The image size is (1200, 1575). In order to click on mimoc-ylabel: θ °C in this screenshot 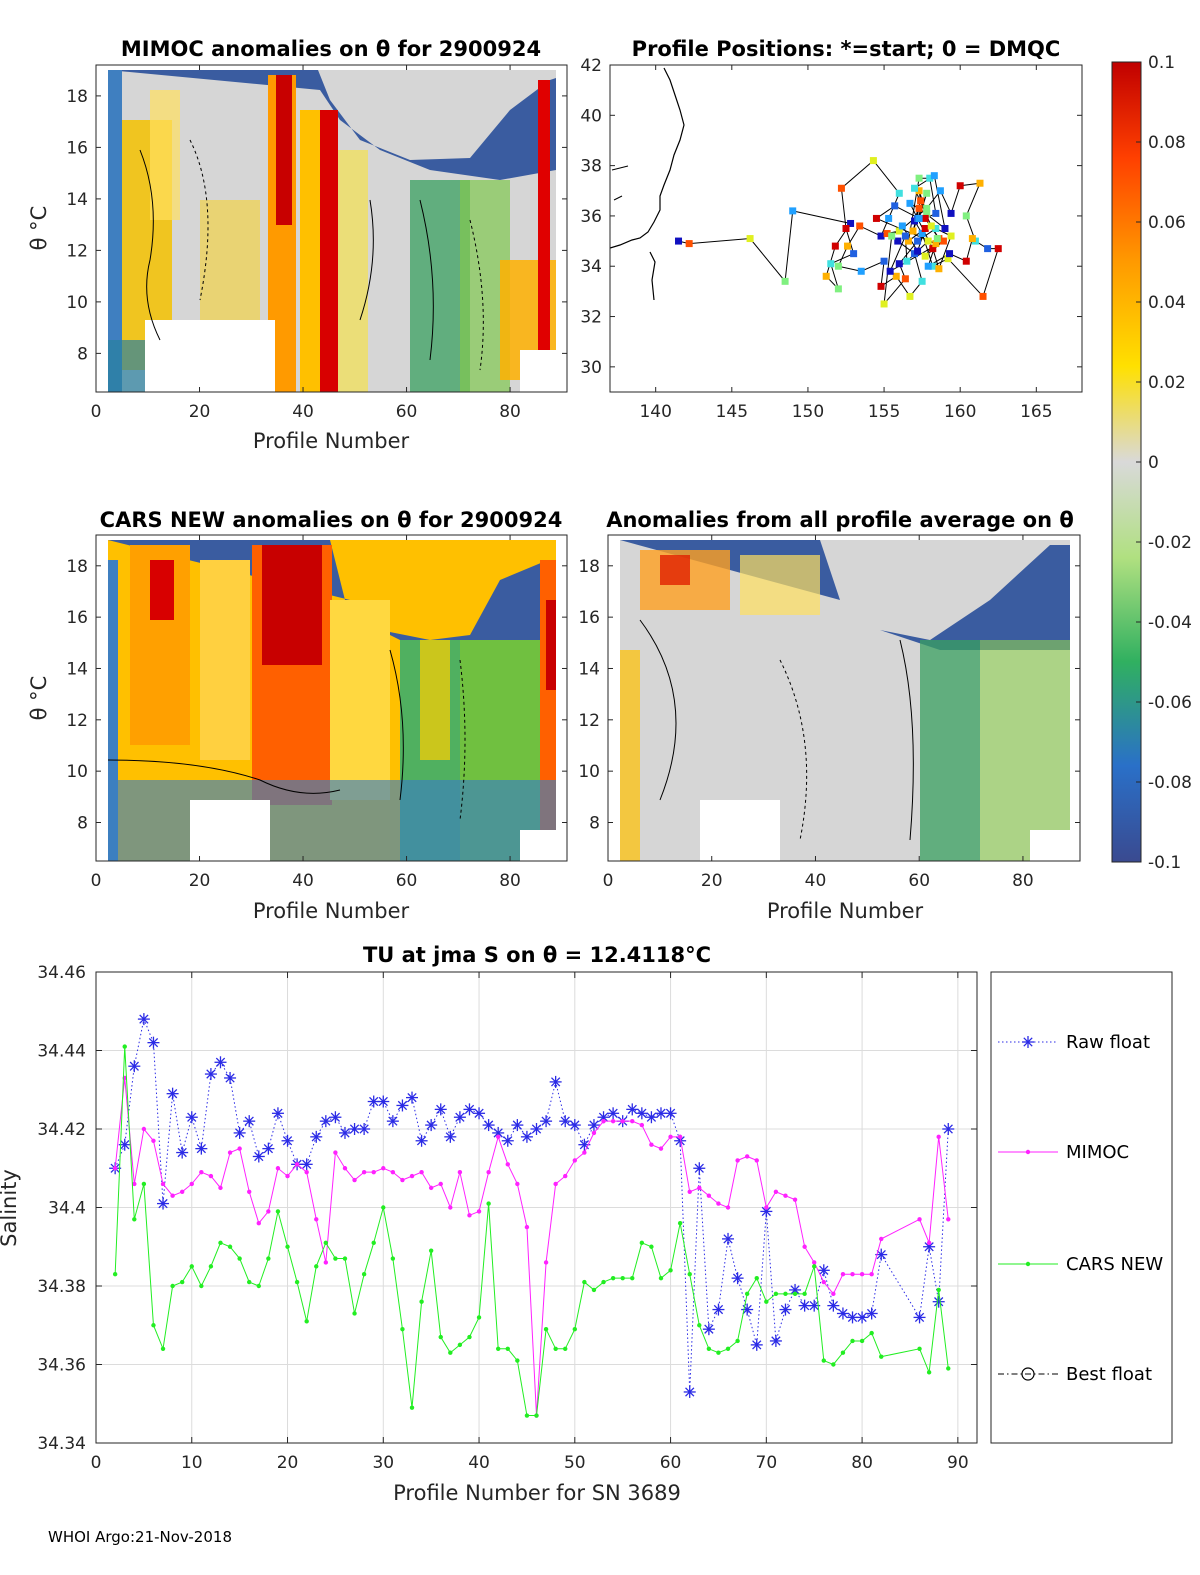, I will do `click(39, 228)`.